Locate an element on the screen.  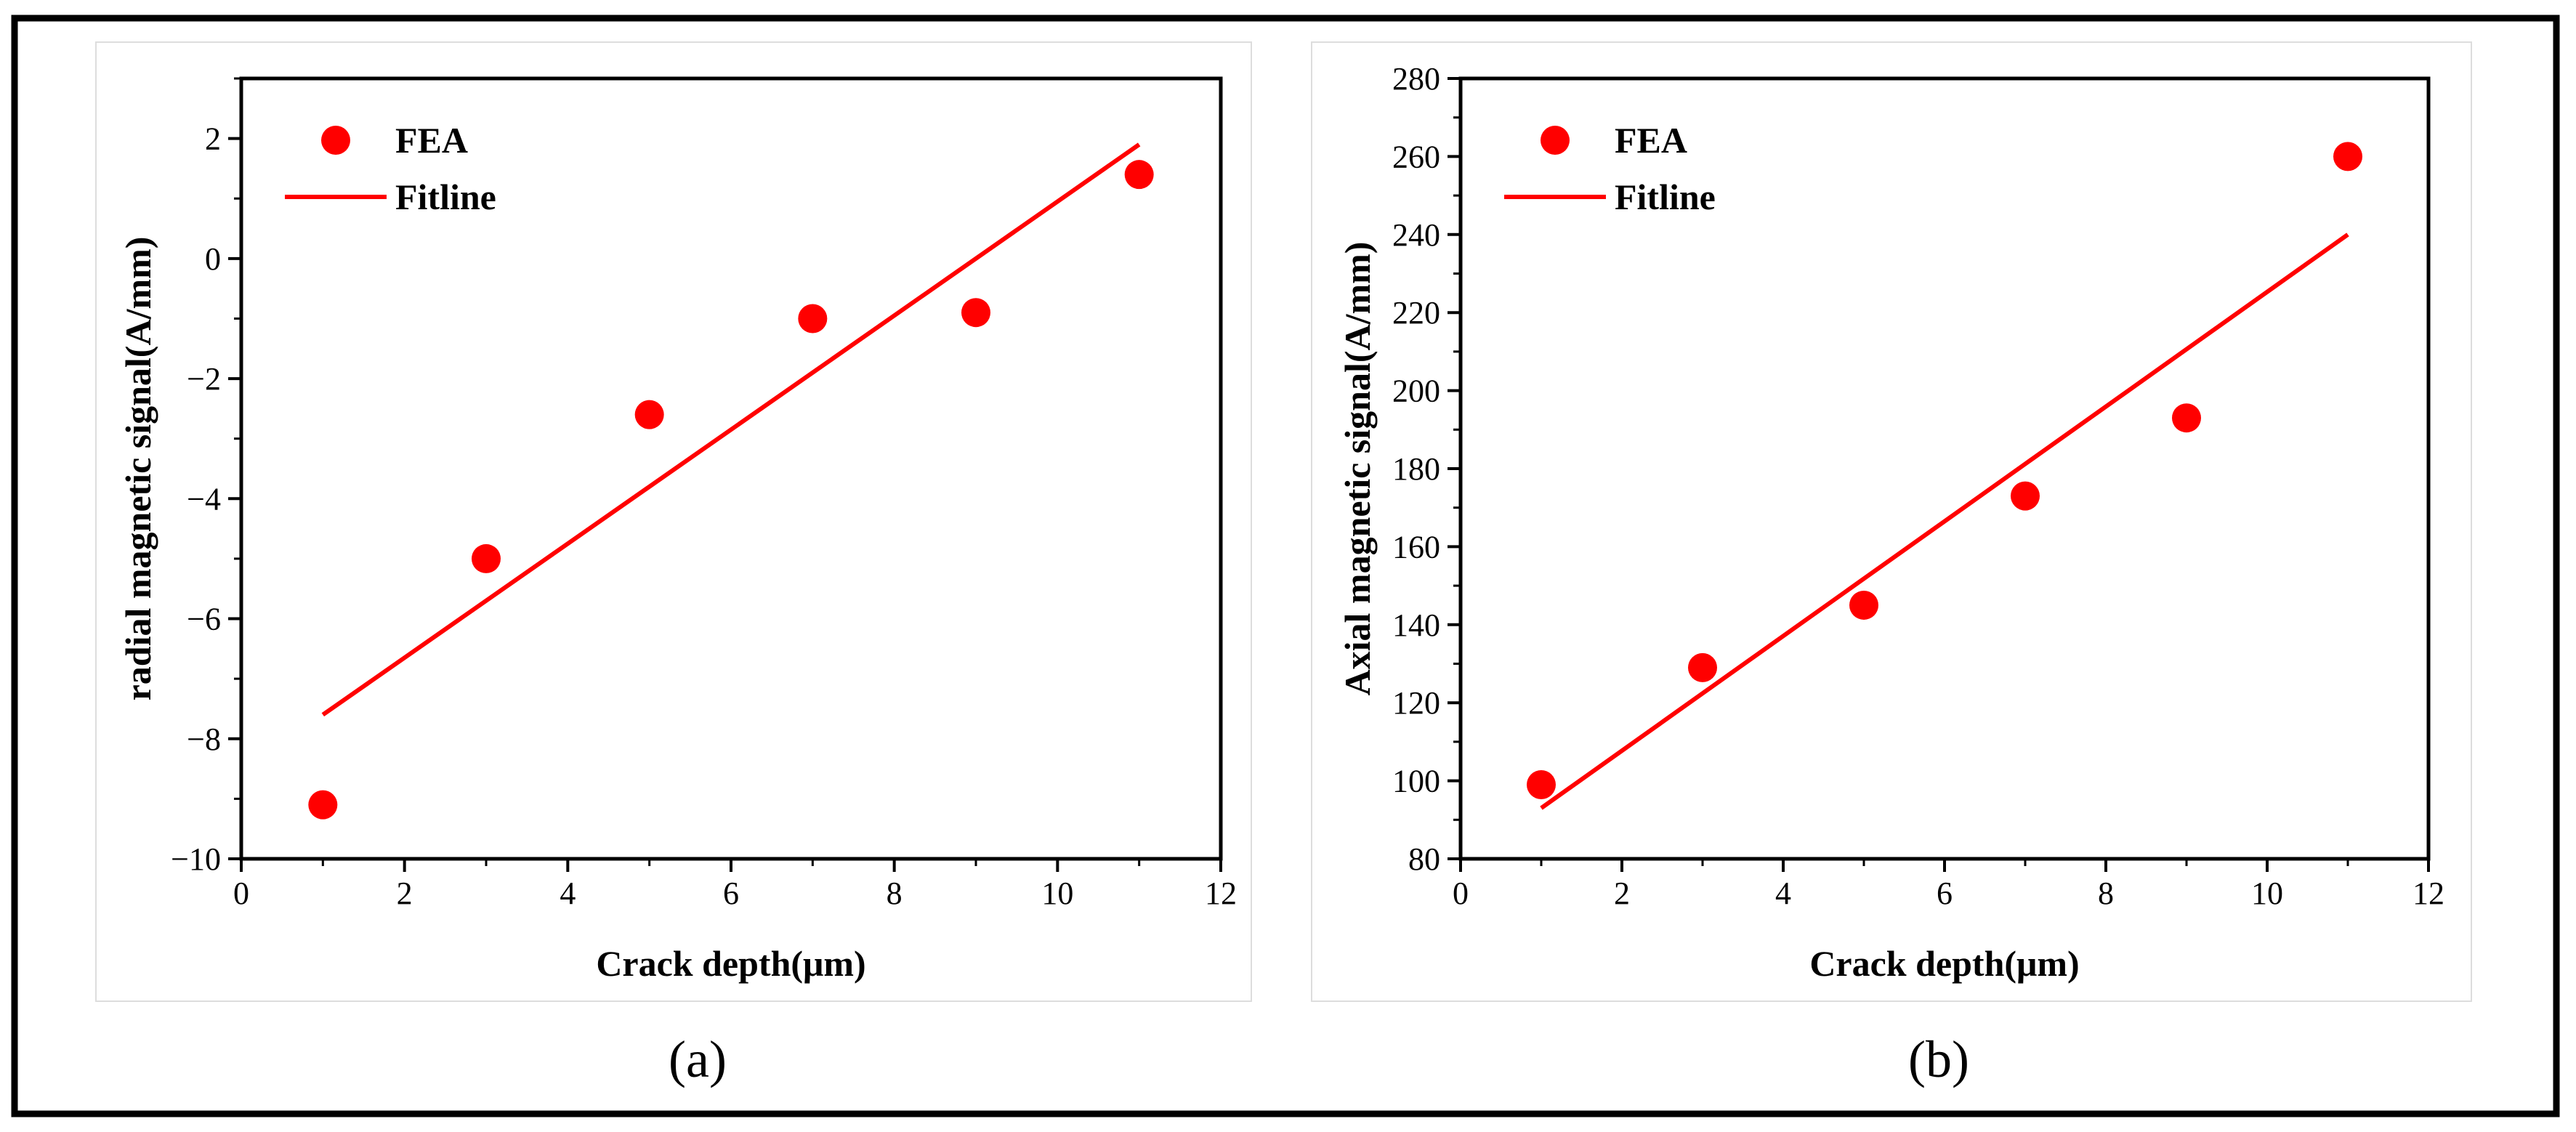
y-tick-label: 120 is located at coordinates (1416, 703).